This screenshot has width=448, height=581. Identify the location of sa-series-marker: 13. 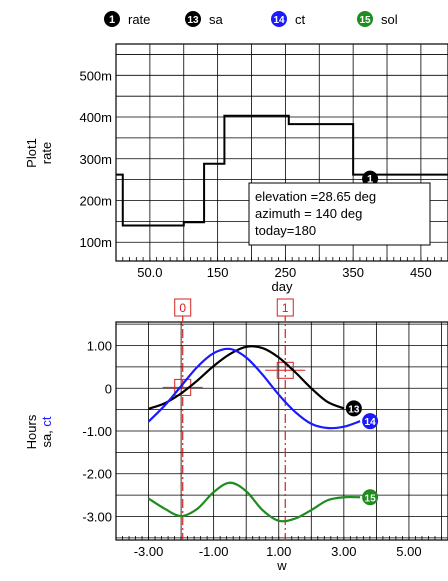
(354, 408).